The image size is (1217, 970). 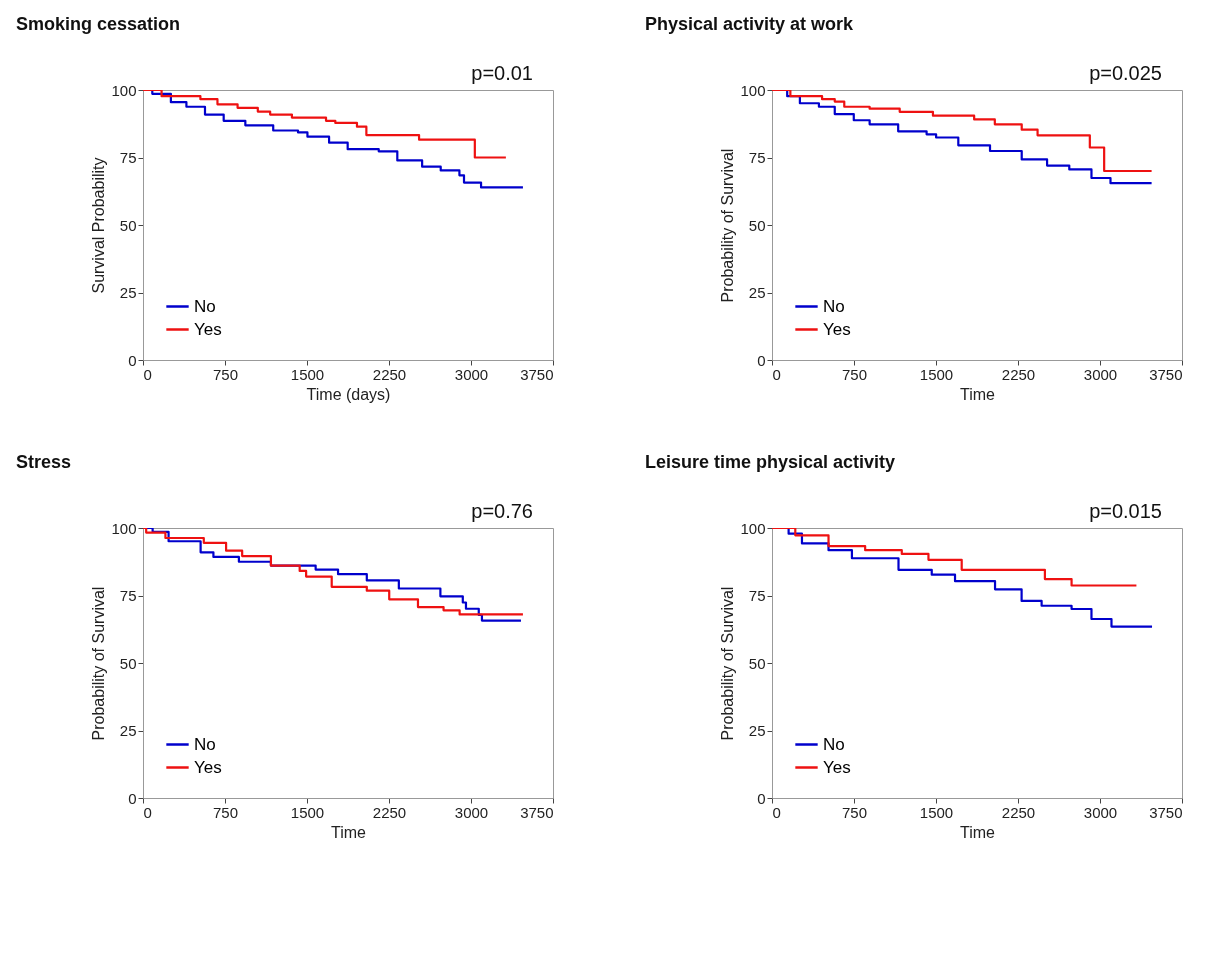 What do you see at coordinates (43, 462) in the screenshot?
I see `chart-title: Stress` at bounding box center [43, 462].